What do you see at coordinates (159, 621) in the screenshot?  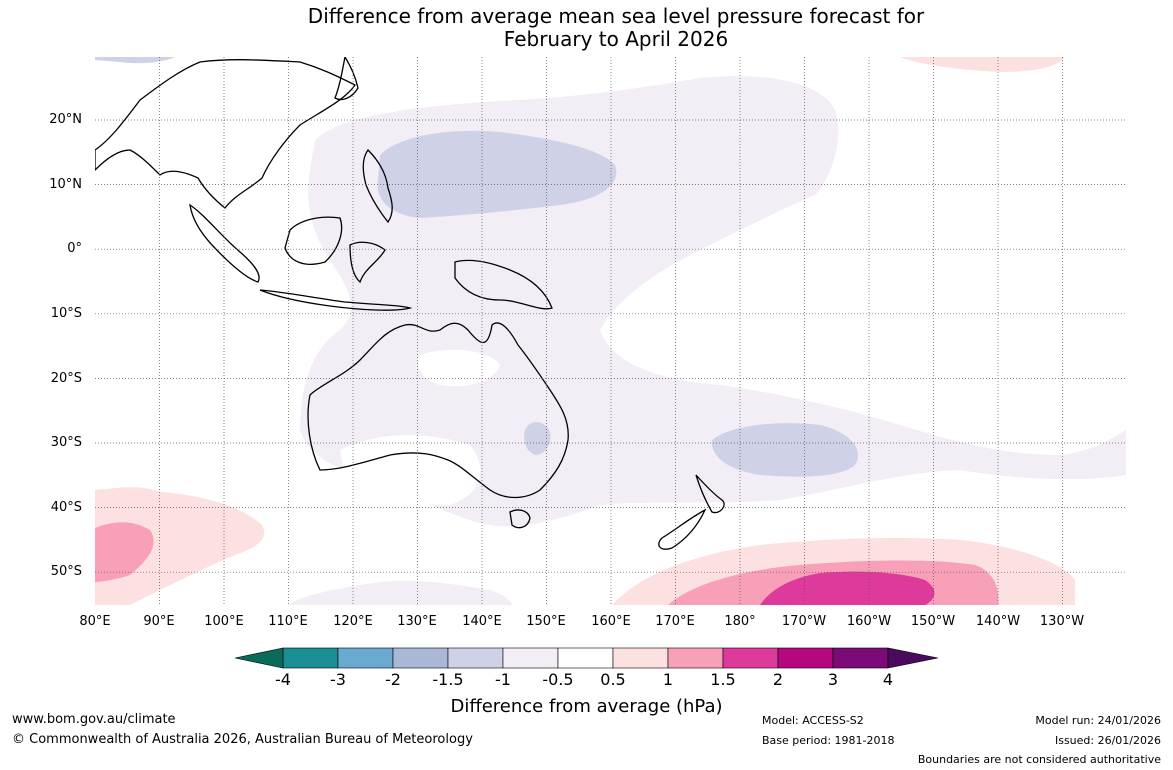 I see `lon-label-90e: 90°E` at bounding box center [159, 621].